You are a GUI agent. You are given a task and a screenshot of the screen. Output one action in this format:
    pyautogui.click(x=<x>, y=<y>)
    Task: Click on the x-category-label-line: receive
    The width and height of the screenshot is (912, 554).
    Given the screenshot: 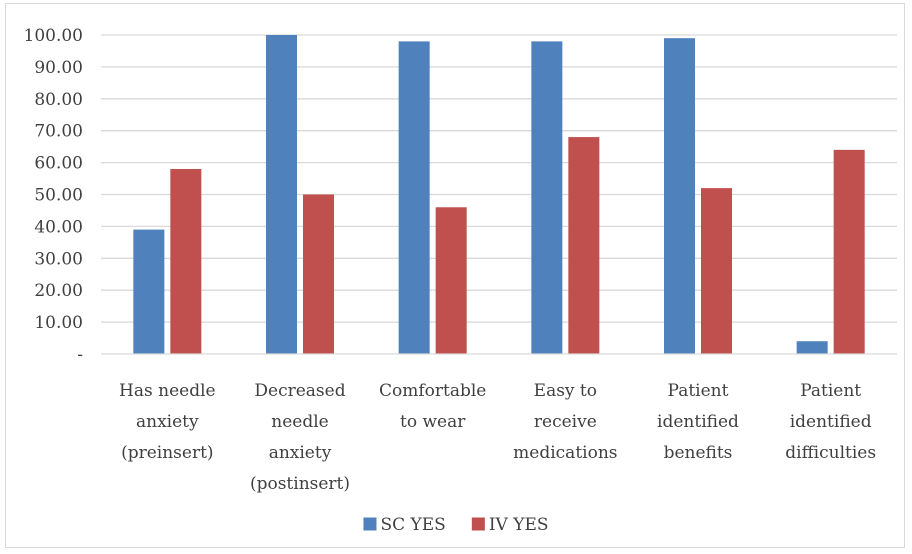 What is the action you would take?
    pyautogui.click(x=565, y=422)
    